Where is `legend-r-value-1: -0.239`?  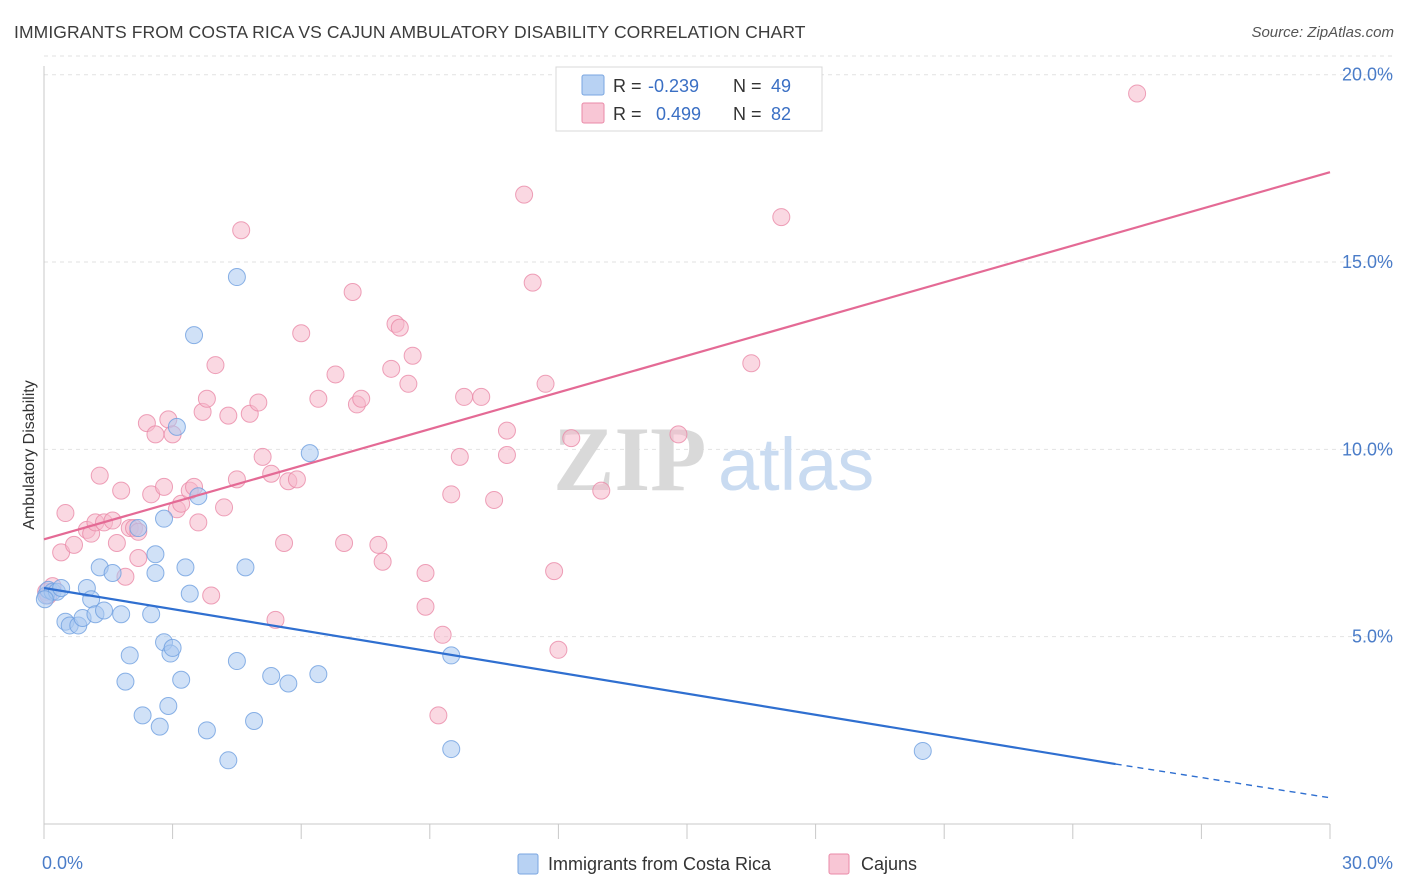 legend-r-value-1: -0.239 is located at coordinates (673, 86).